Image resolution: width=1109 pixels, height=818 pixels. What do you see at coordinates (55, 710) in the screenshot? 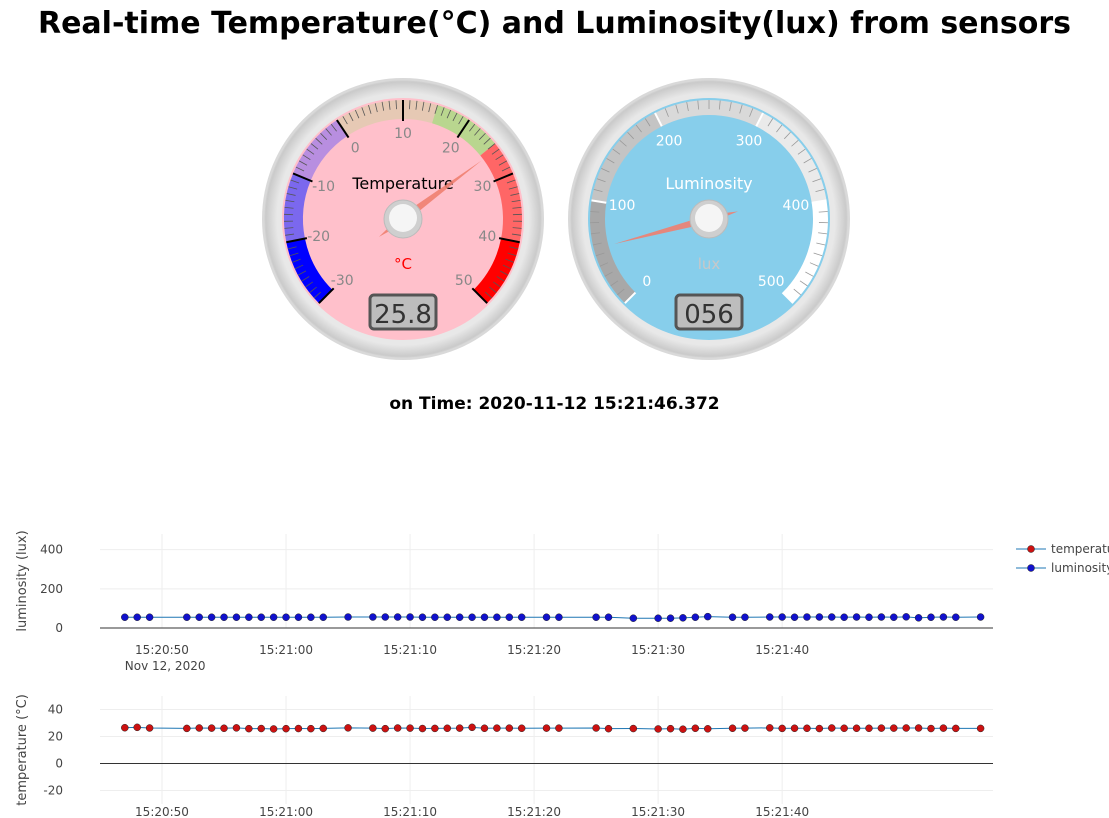
I see `y-tick-label: 40` at bounding box center [55, 710].